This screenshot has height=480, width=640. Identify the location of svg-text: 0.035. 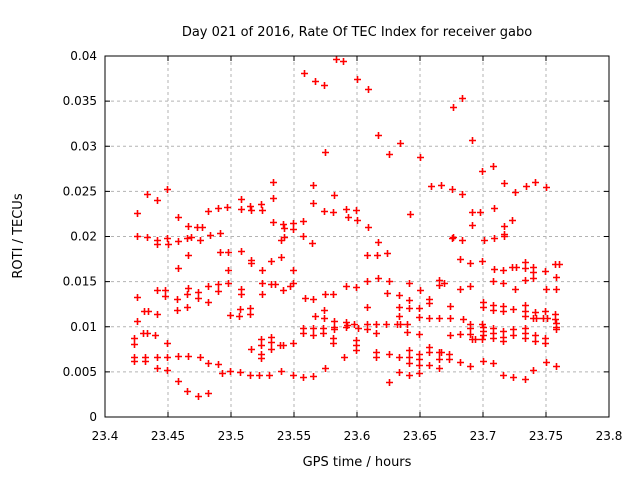
(80, 101).